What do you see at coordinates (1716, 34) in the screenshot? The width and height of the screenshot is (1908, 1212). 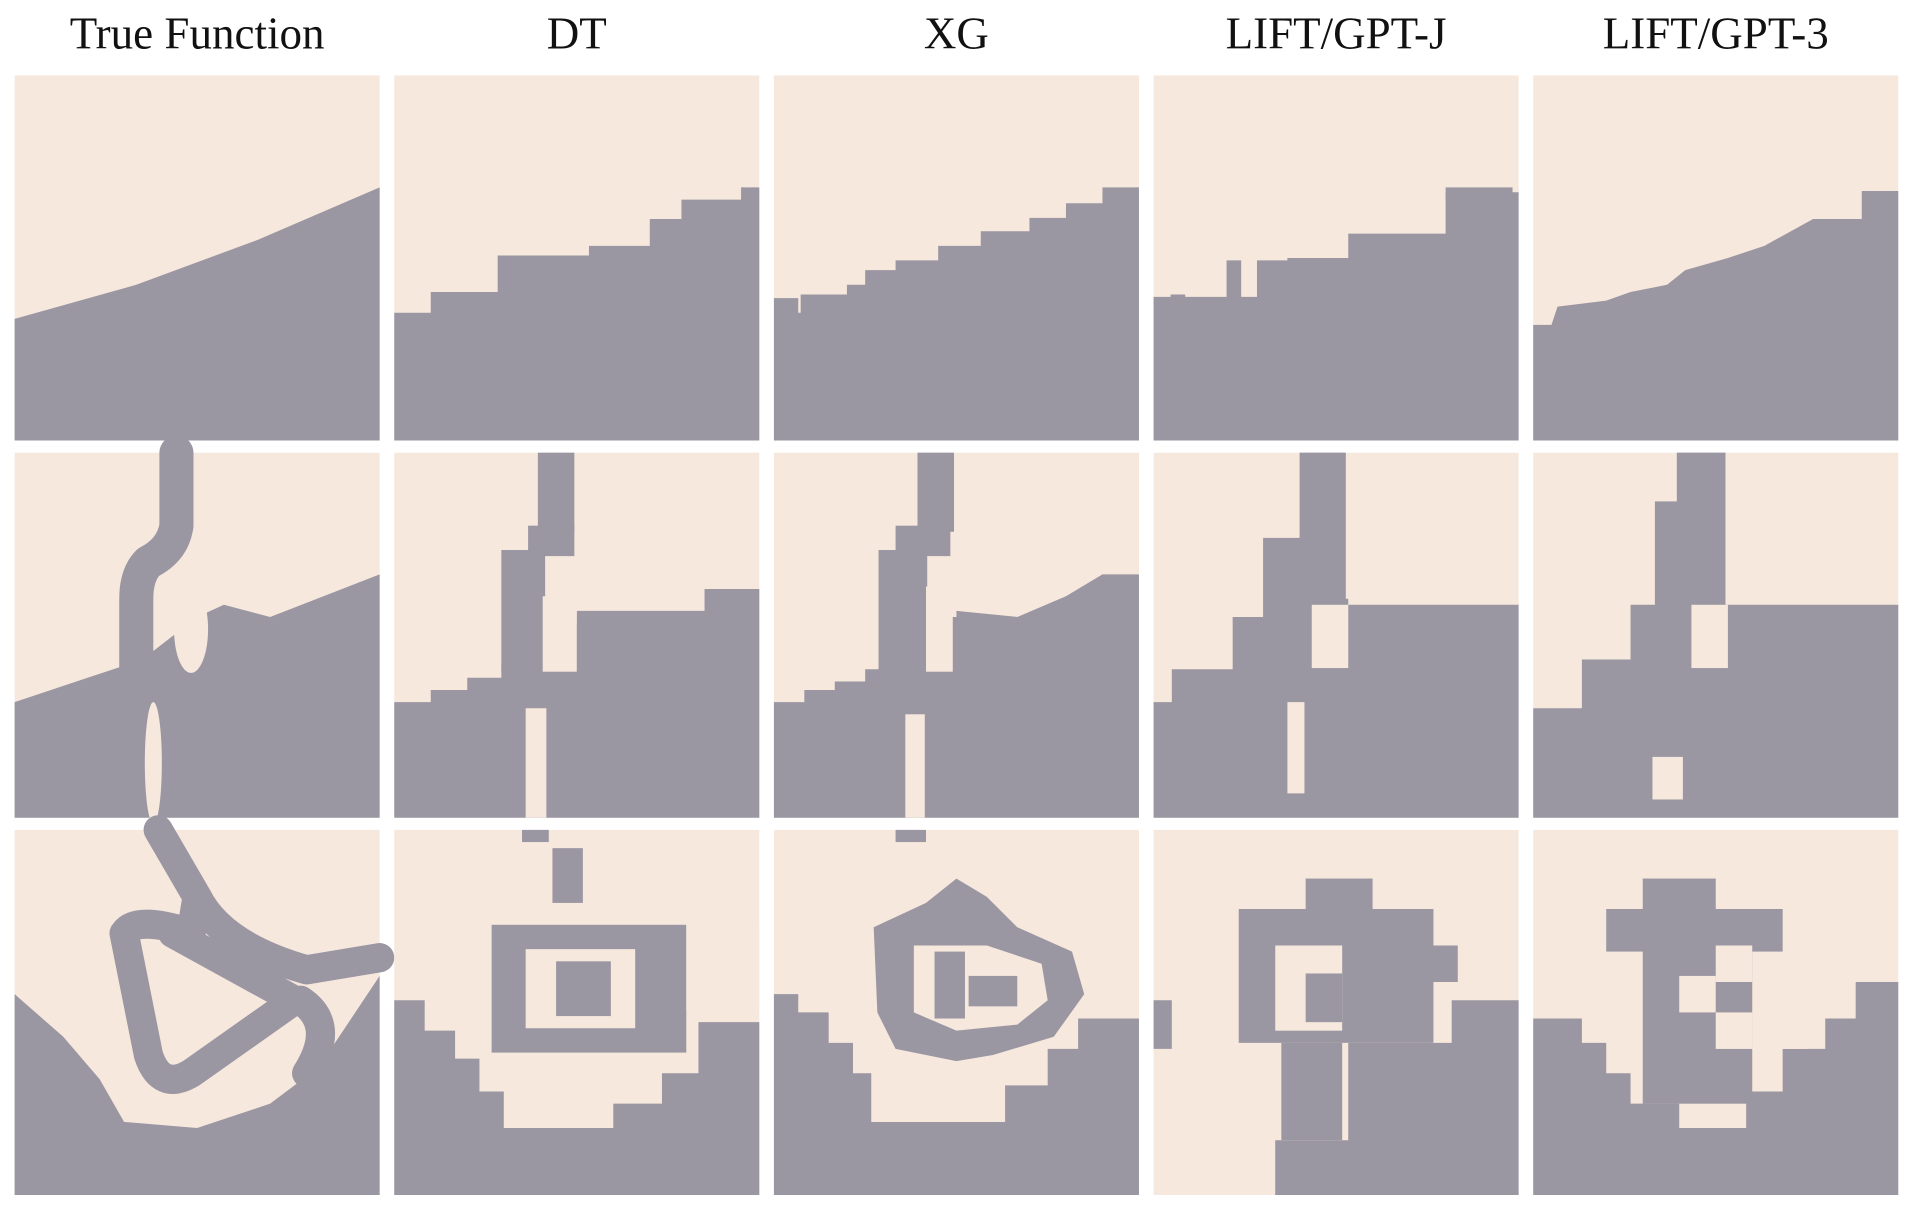 I see `column-title: LIFT/GPT-3` at bounding box center [1716, 34].